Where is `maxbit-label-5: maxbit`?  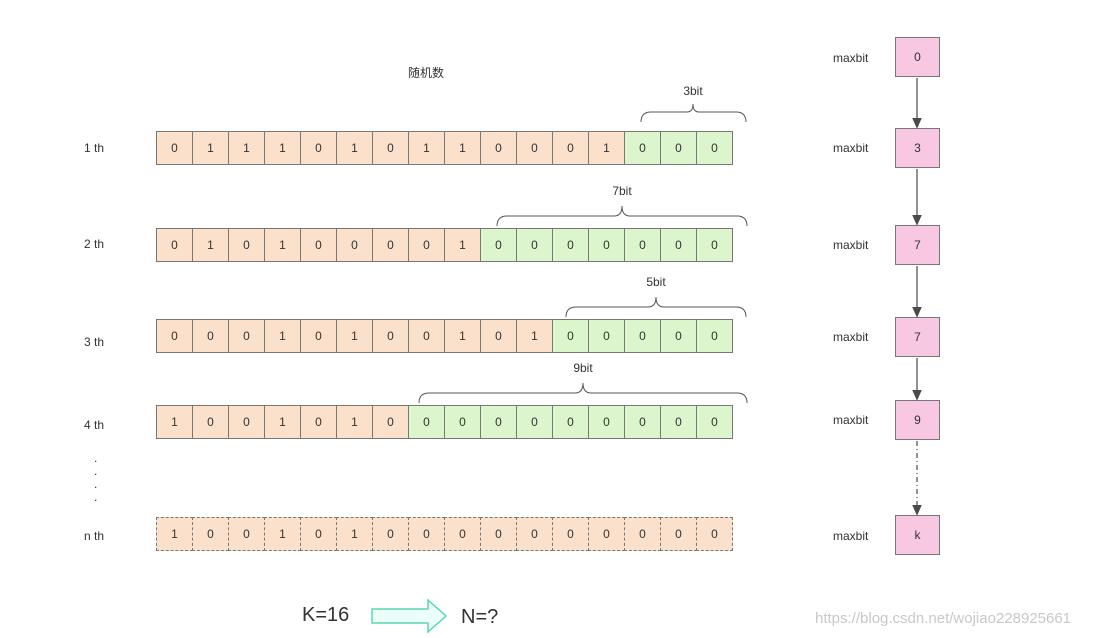 maxbit-label-5: maxbit is located at coordinates (851, 420).